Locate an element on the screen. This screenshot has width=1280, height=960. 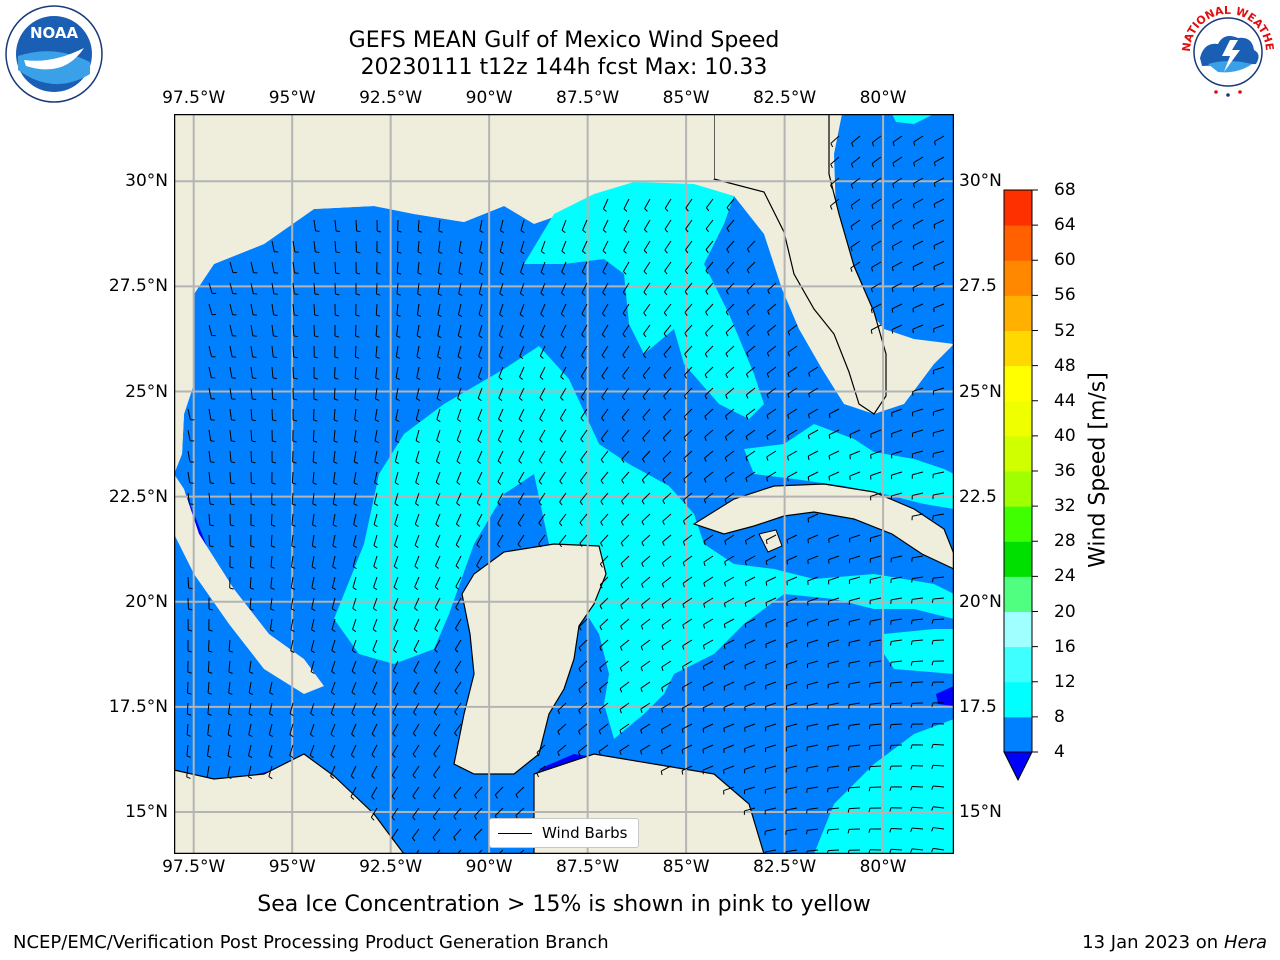
chart-subtitle: 20230111 t12z 144h fcst Max: 10.33 is located at coordinates (564, 67).